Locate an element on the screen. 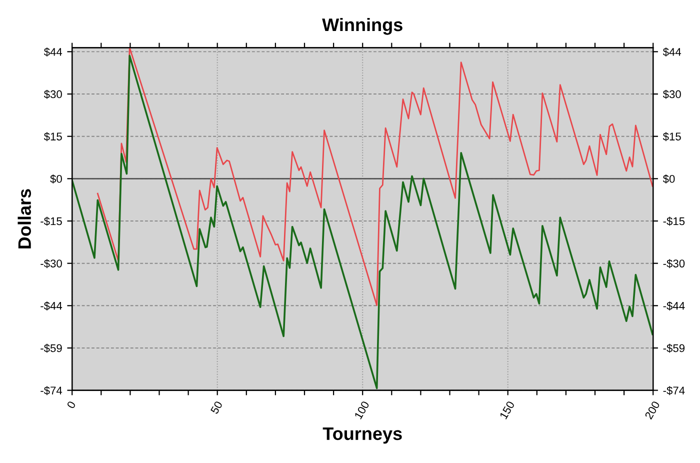  x-tick-label: 100 is located at coordinates (362, 410).